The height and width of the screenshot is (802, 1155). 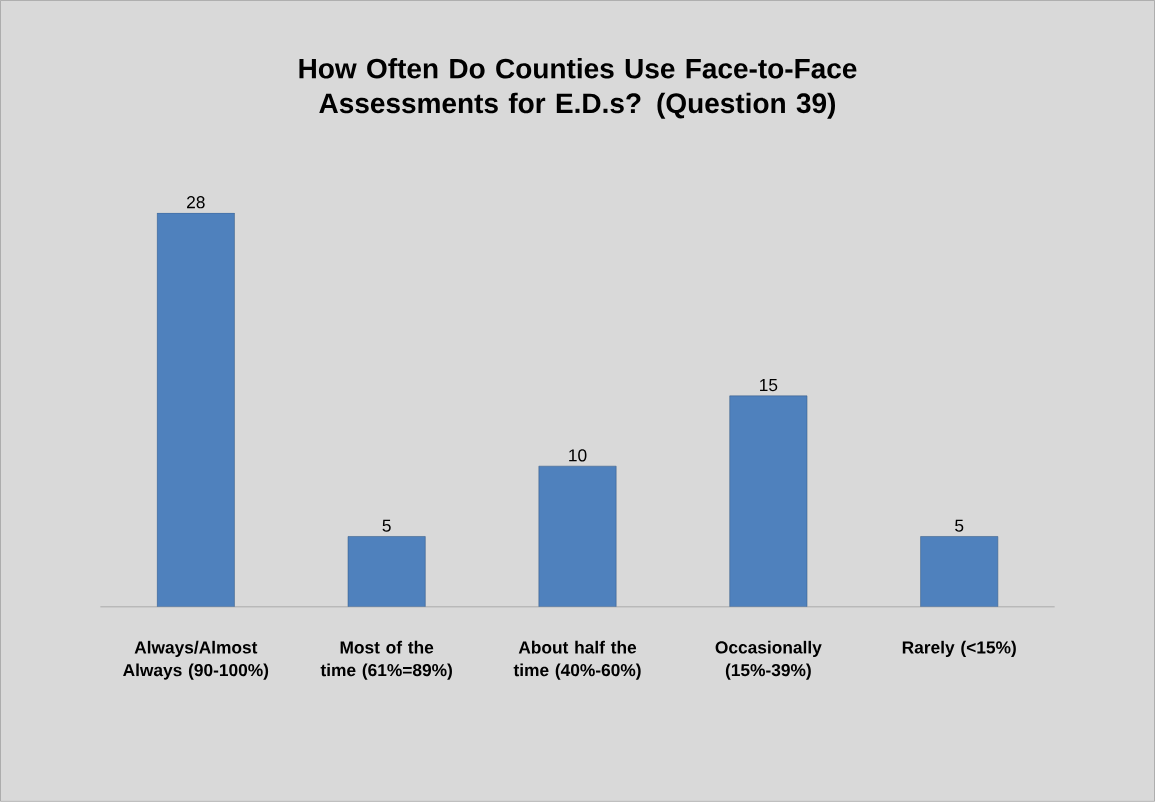 What do you see at coordinates (769, 385) in the screenshot?
I see `data-label: 15` at bounding box center [769, 385].